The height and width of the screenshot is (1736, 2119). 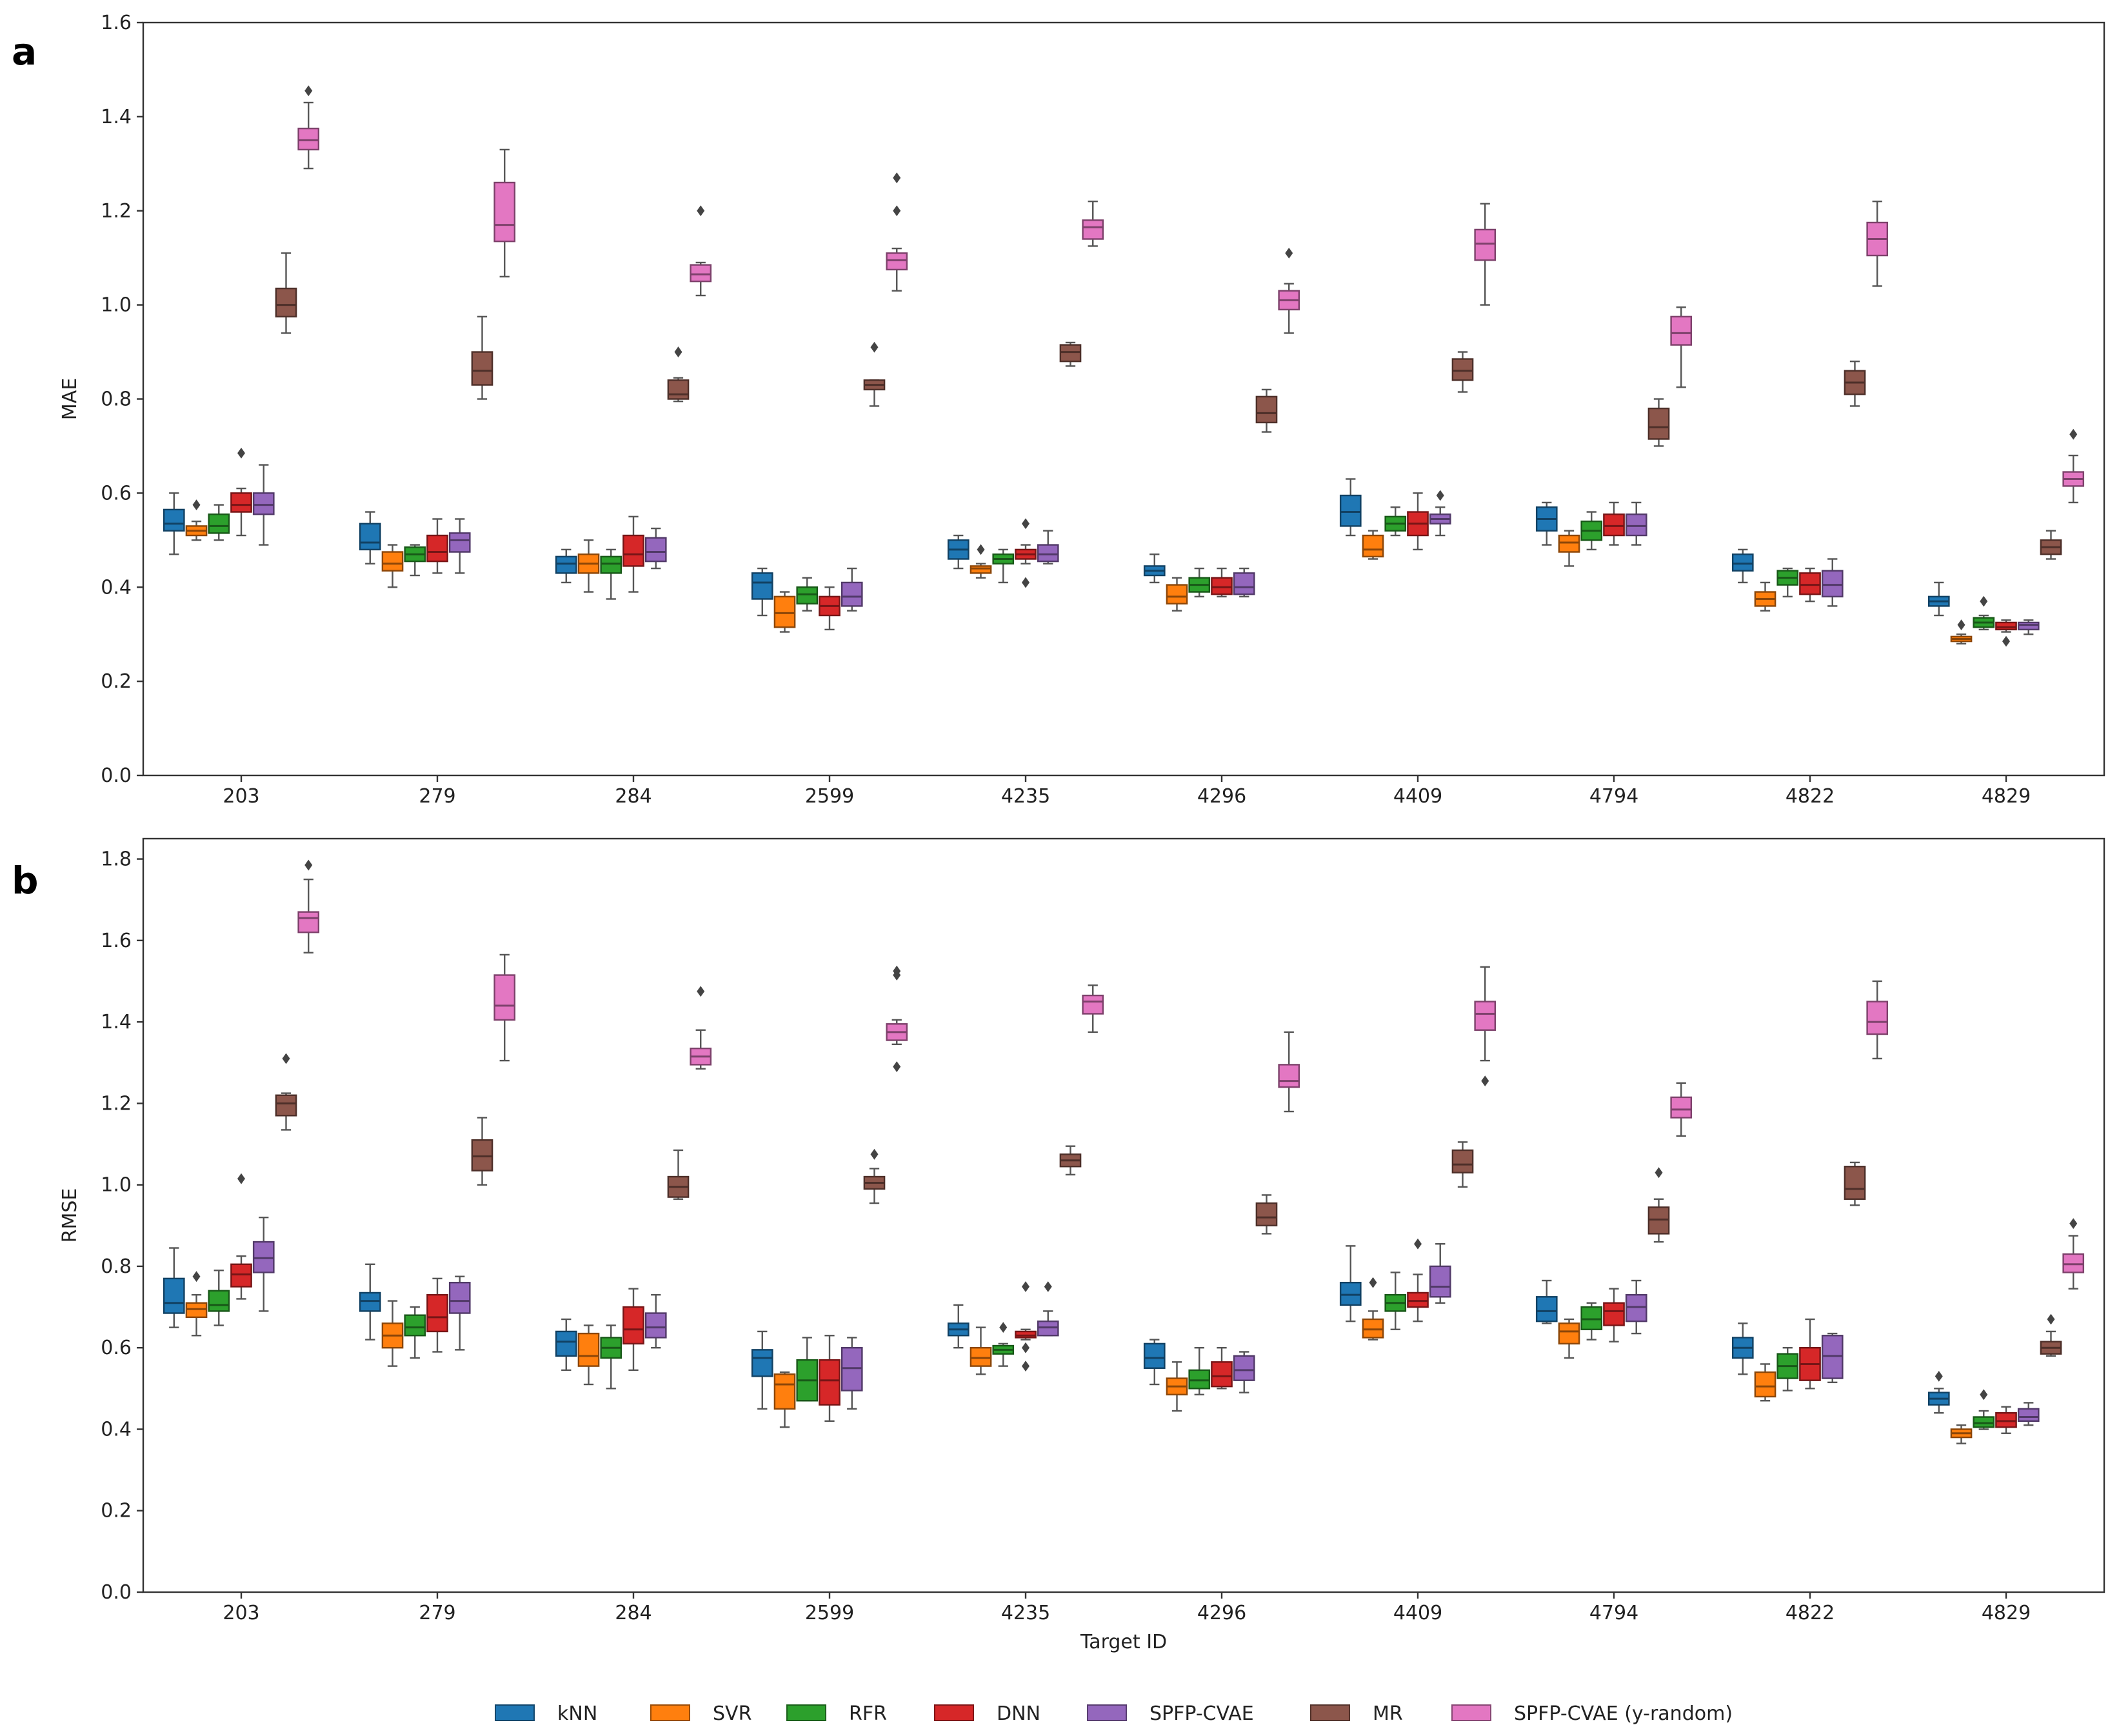 I want to click on y-tick-label: 0.4, so click(x=116, y=587).